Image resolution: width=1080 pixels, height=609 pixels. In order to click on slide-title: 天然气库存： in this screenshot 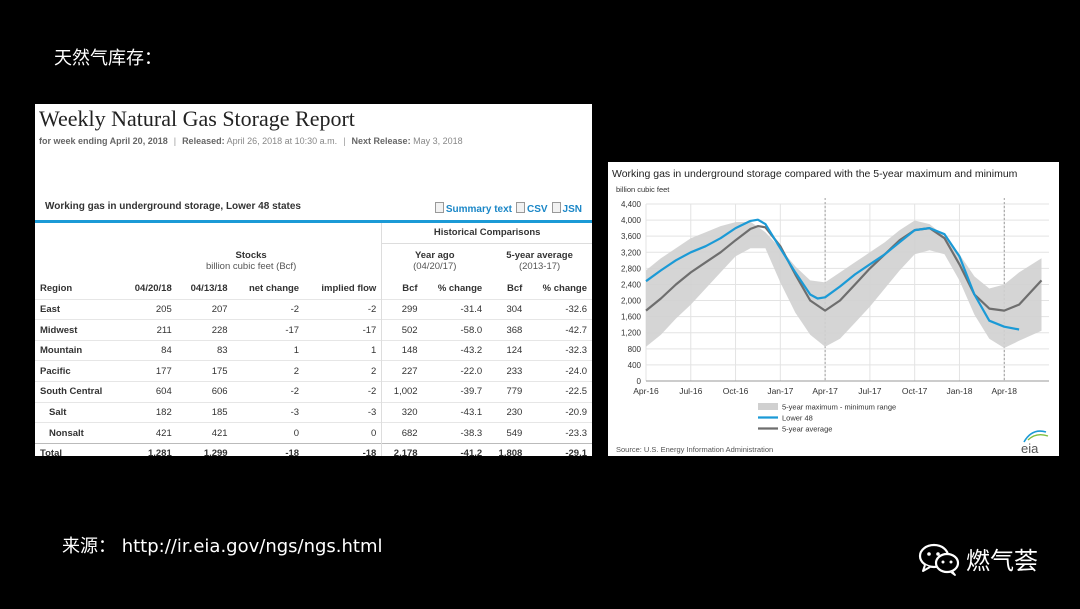, I will do `click(108, 58)`.